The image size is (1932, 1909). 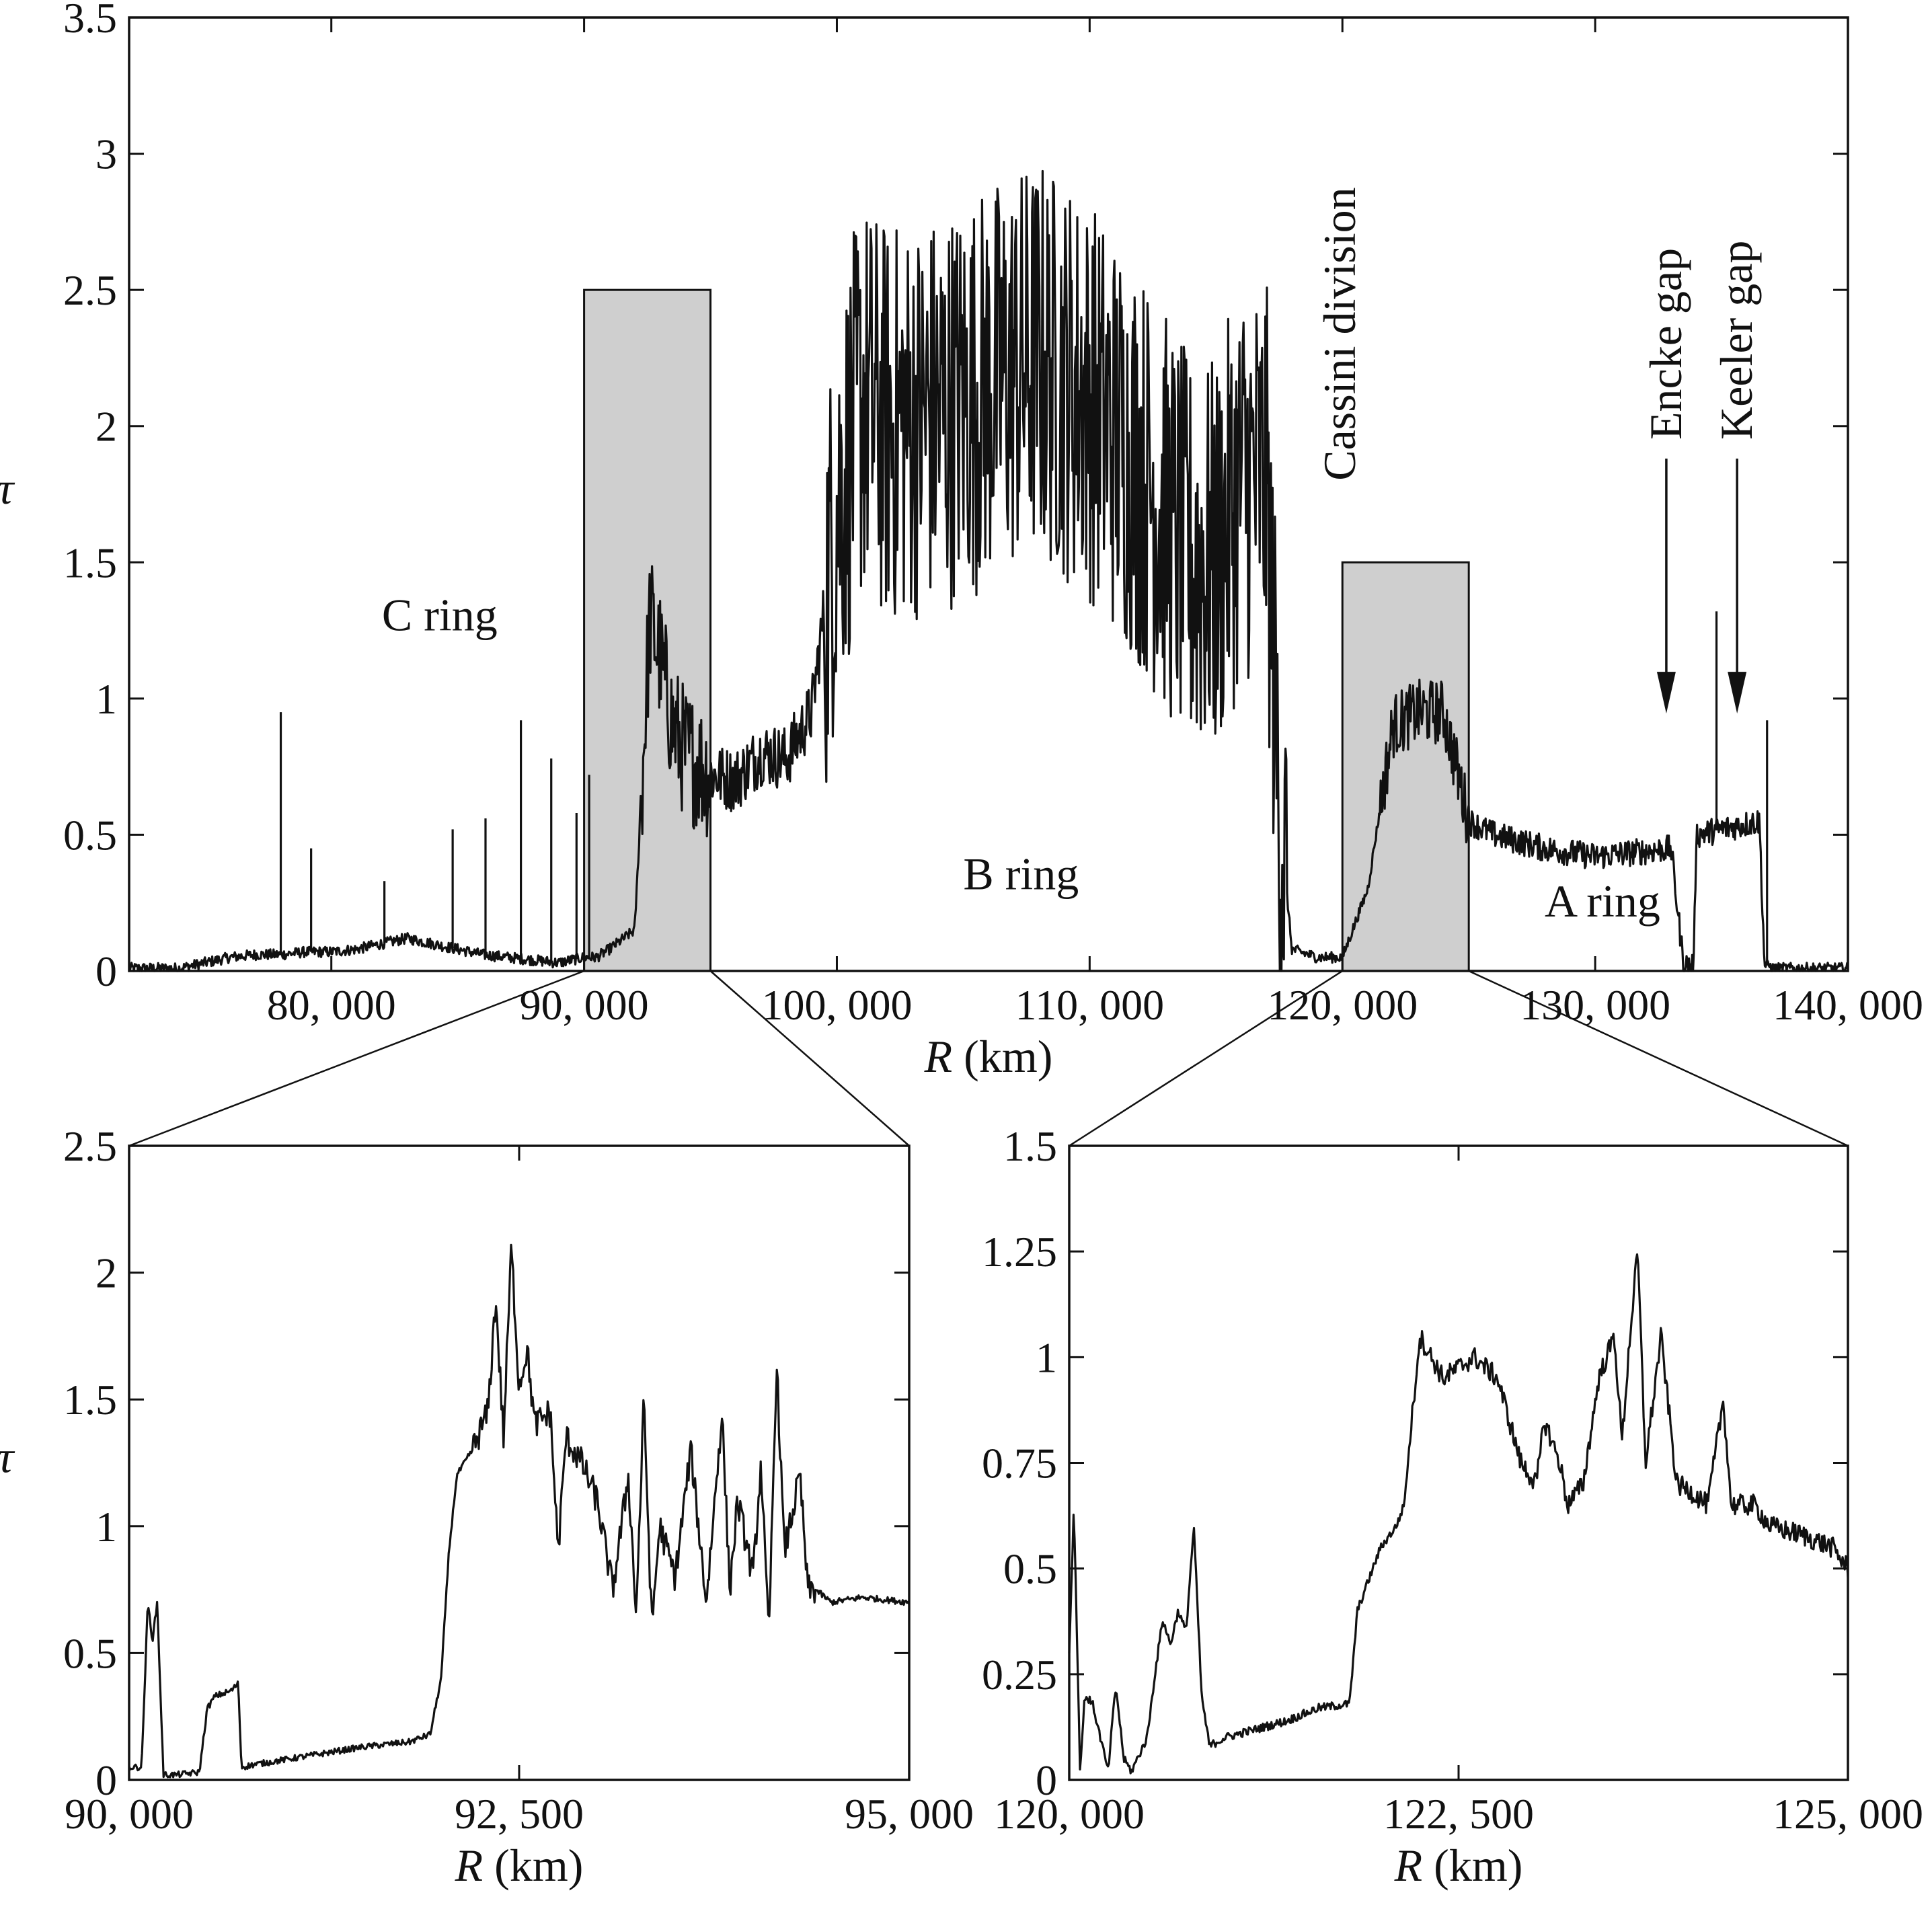 What do you see at coordinates (106, 1527) in the screenshot?
I see `inset-c-ytick-label: 1` at bounding box center [106, 1527].